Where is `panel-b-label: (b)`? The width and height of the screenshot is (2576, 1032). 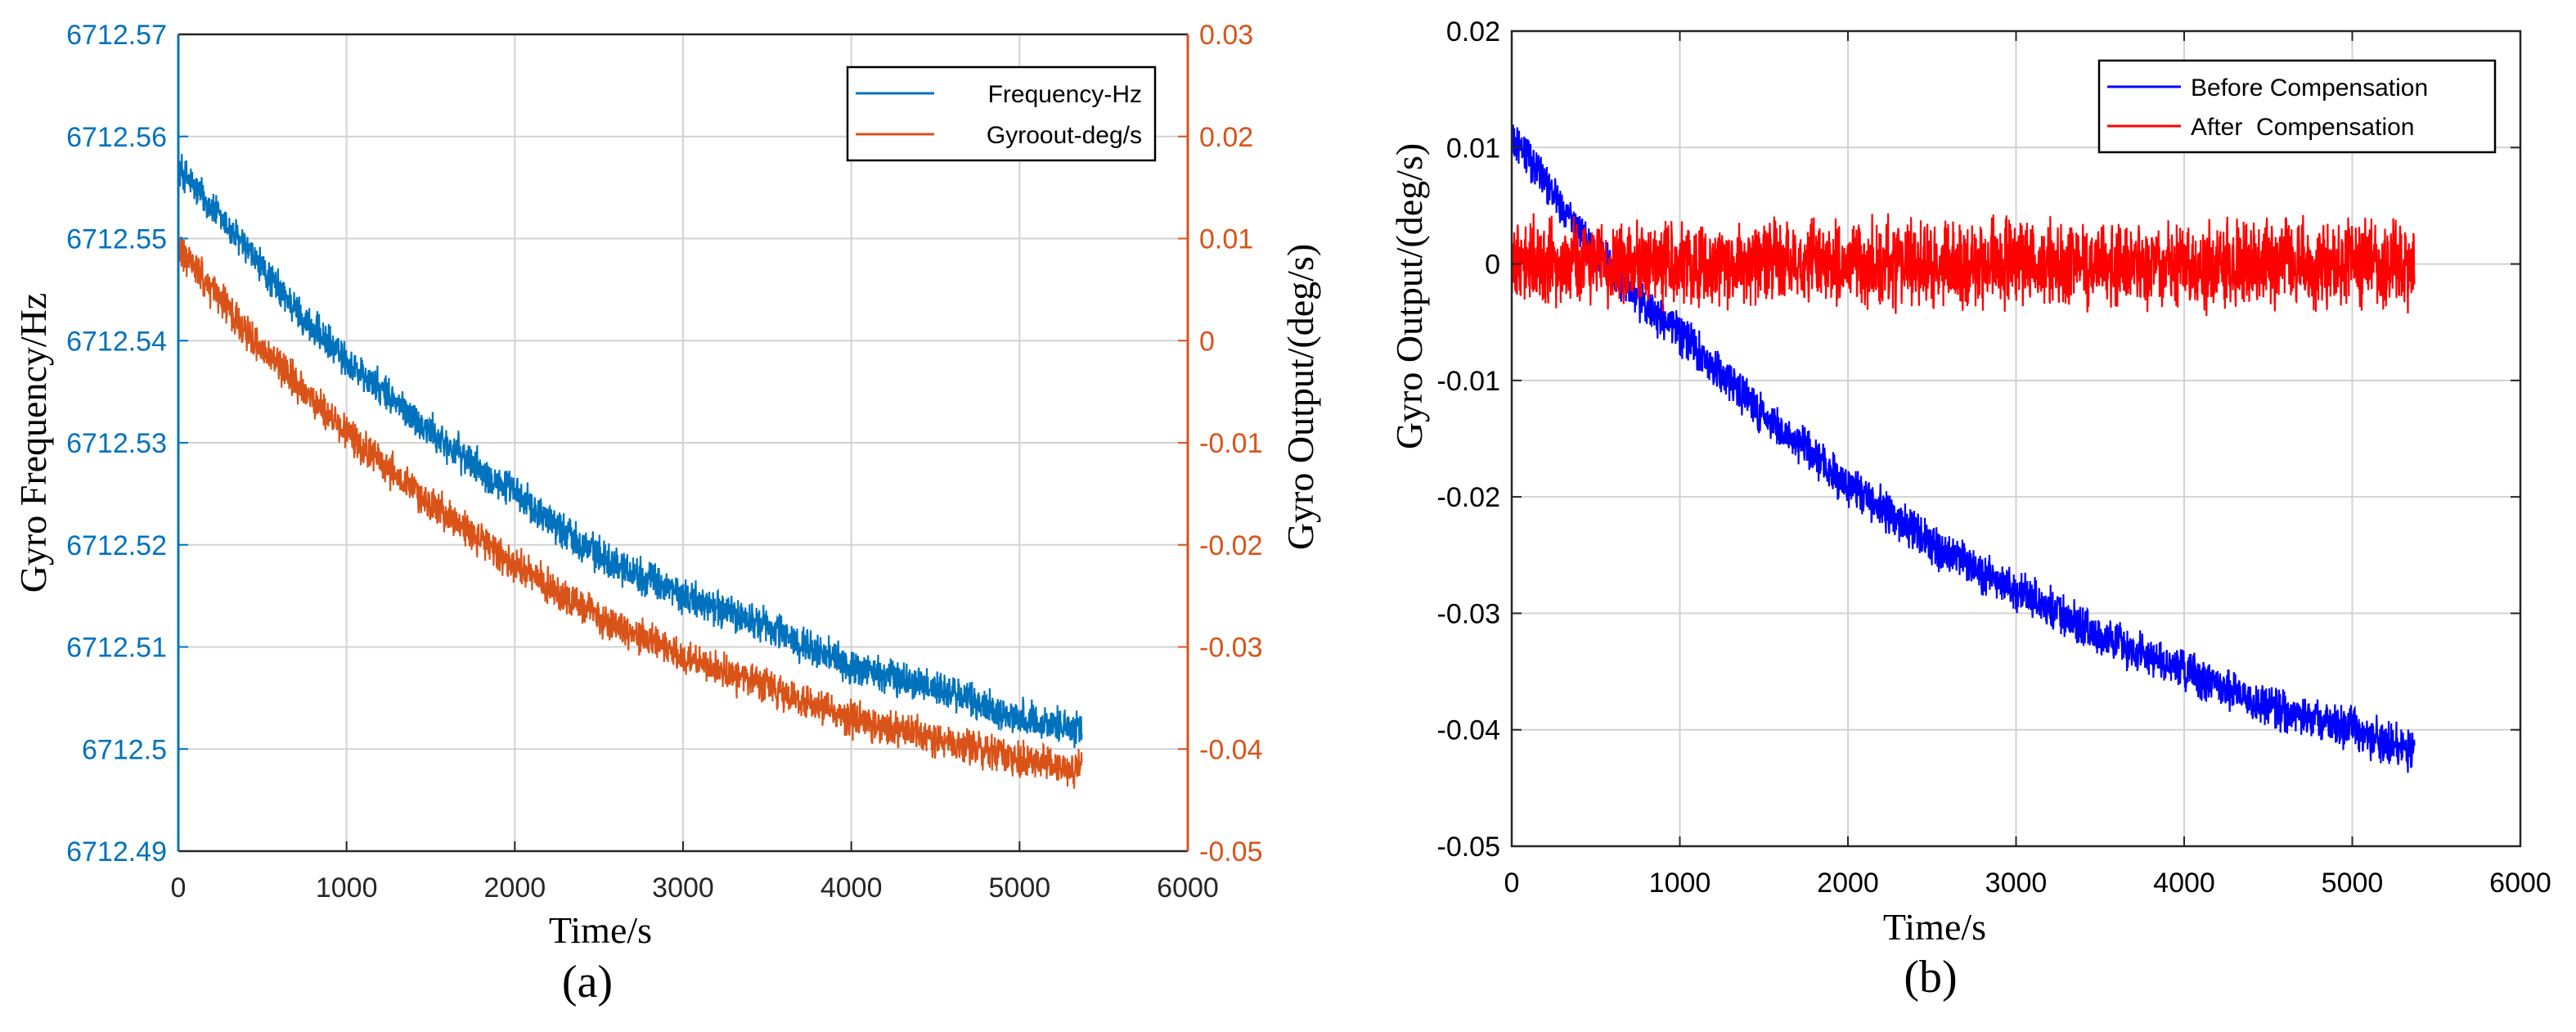 panel-b-label: (b) is located at coordinates (1931, 977).